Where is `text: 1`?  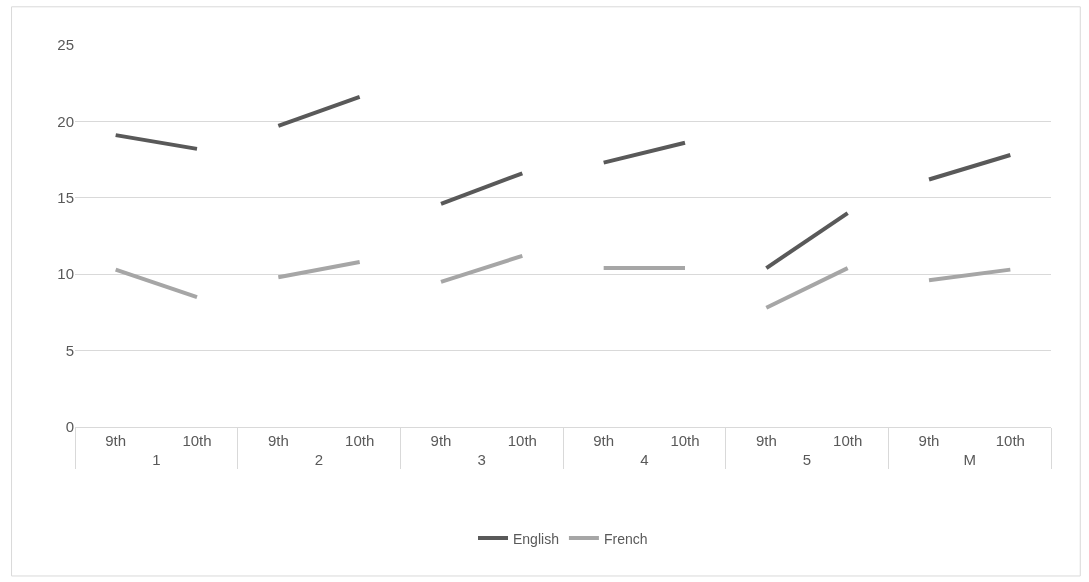
text: 1 is located at coordinates (156, 459).